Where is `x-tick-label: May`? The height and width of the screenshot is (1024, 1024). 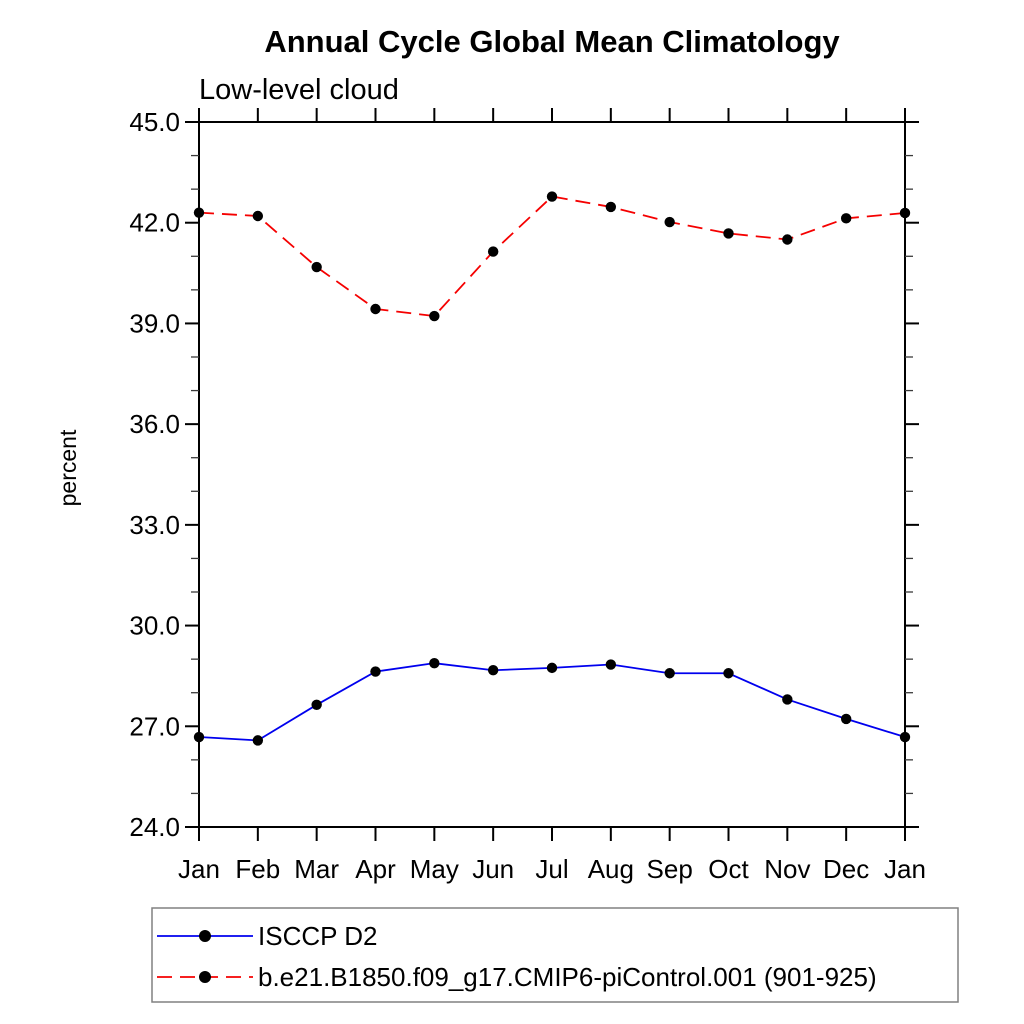 x-tick-label: May is located at coordinates (434, 869).